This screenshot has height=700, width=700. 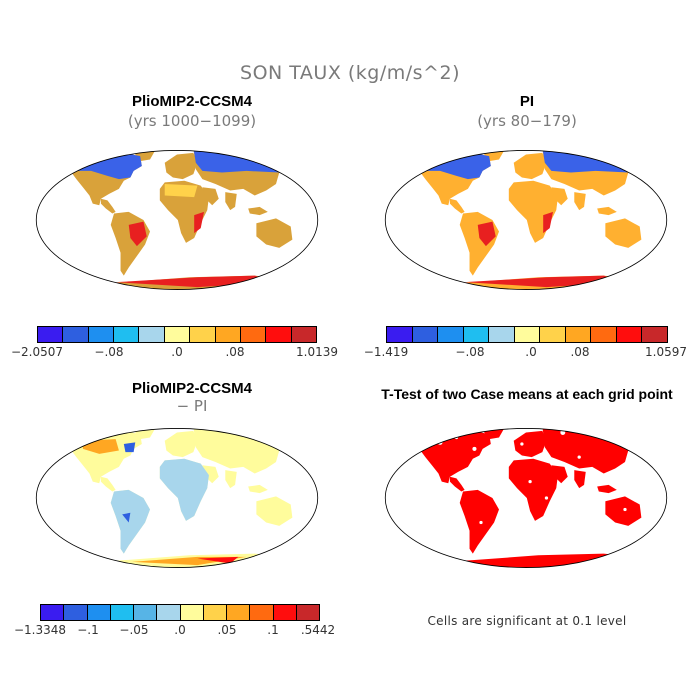 What do you see at coordinates (526, 498) in the screenshot?
I see `panel4-map` at bounding box center [526, 498].